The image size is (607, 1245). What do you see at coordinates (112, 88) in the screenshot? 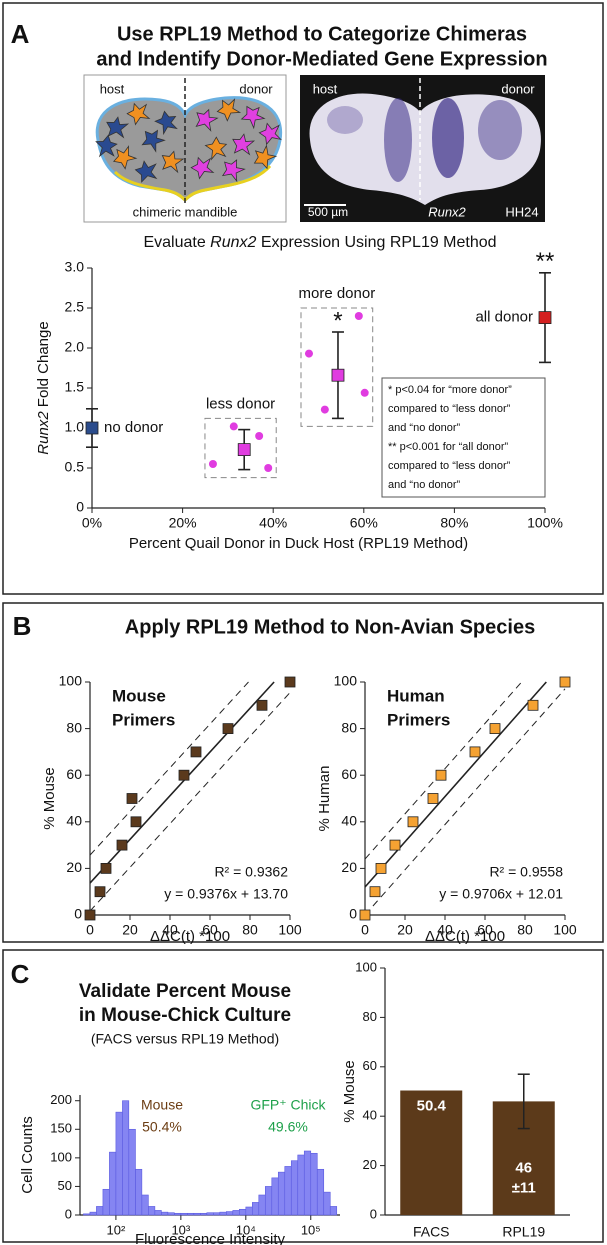
I see `schematic-host: host` at bounding box center [112, 88].